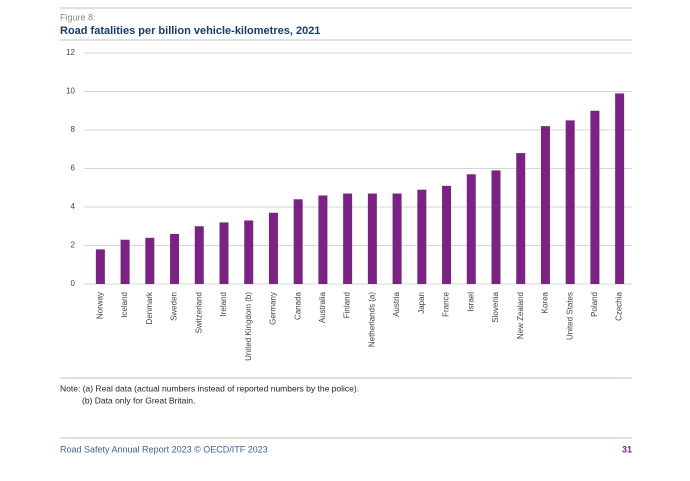 Image resolution: width=690 pixels, height=481 pixels. I want to click on x-tick-label: Germany, so click(273, 308).